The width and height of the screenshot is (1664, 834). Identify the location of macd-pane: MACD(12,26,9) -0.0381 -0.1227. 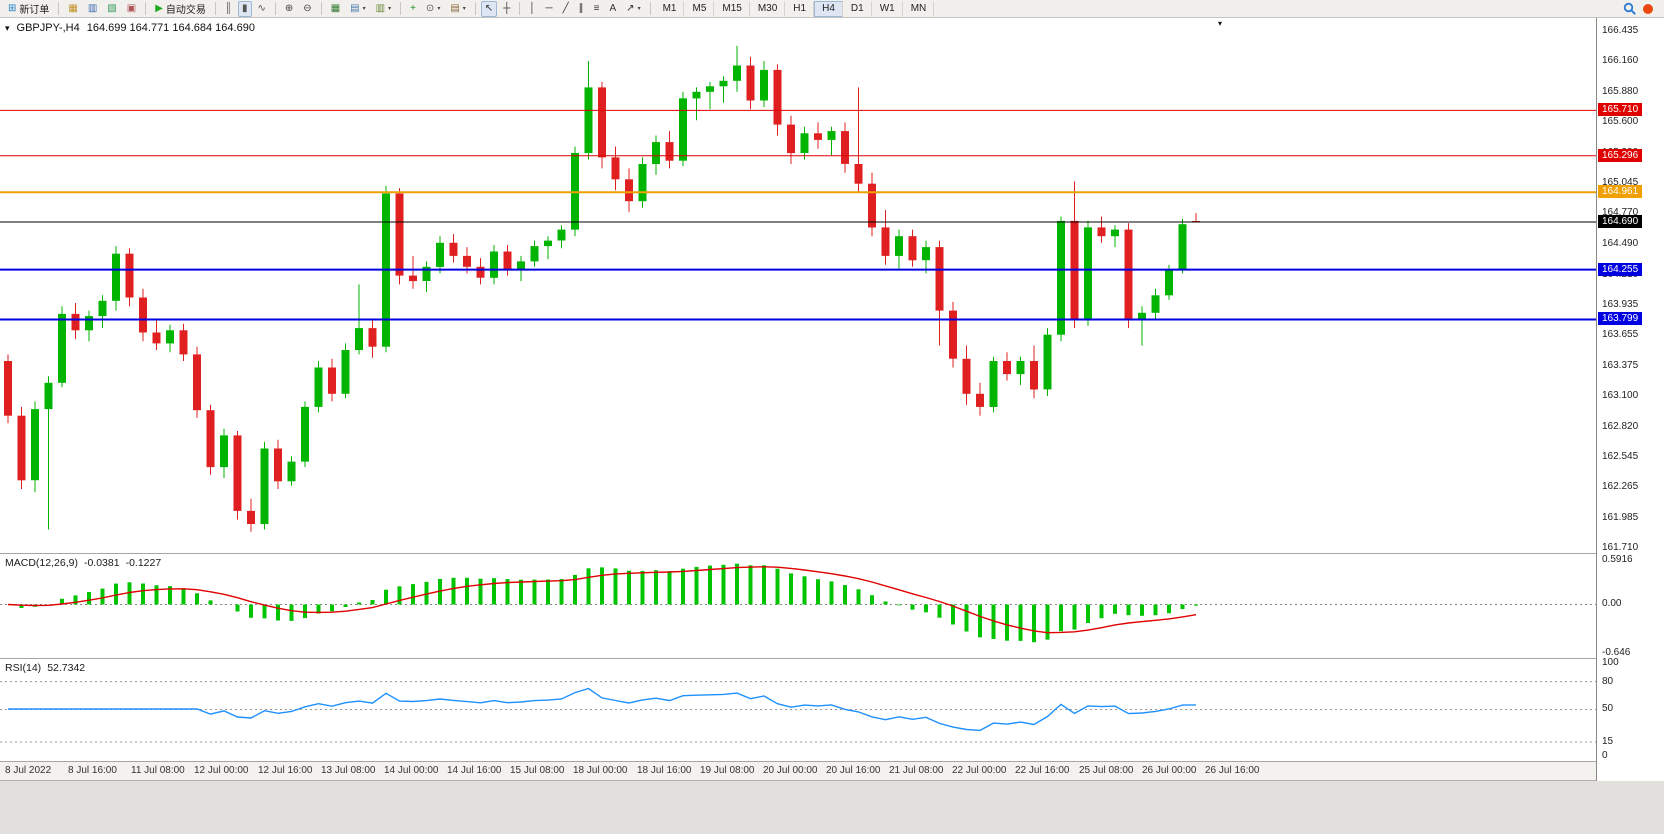
(798, 606).